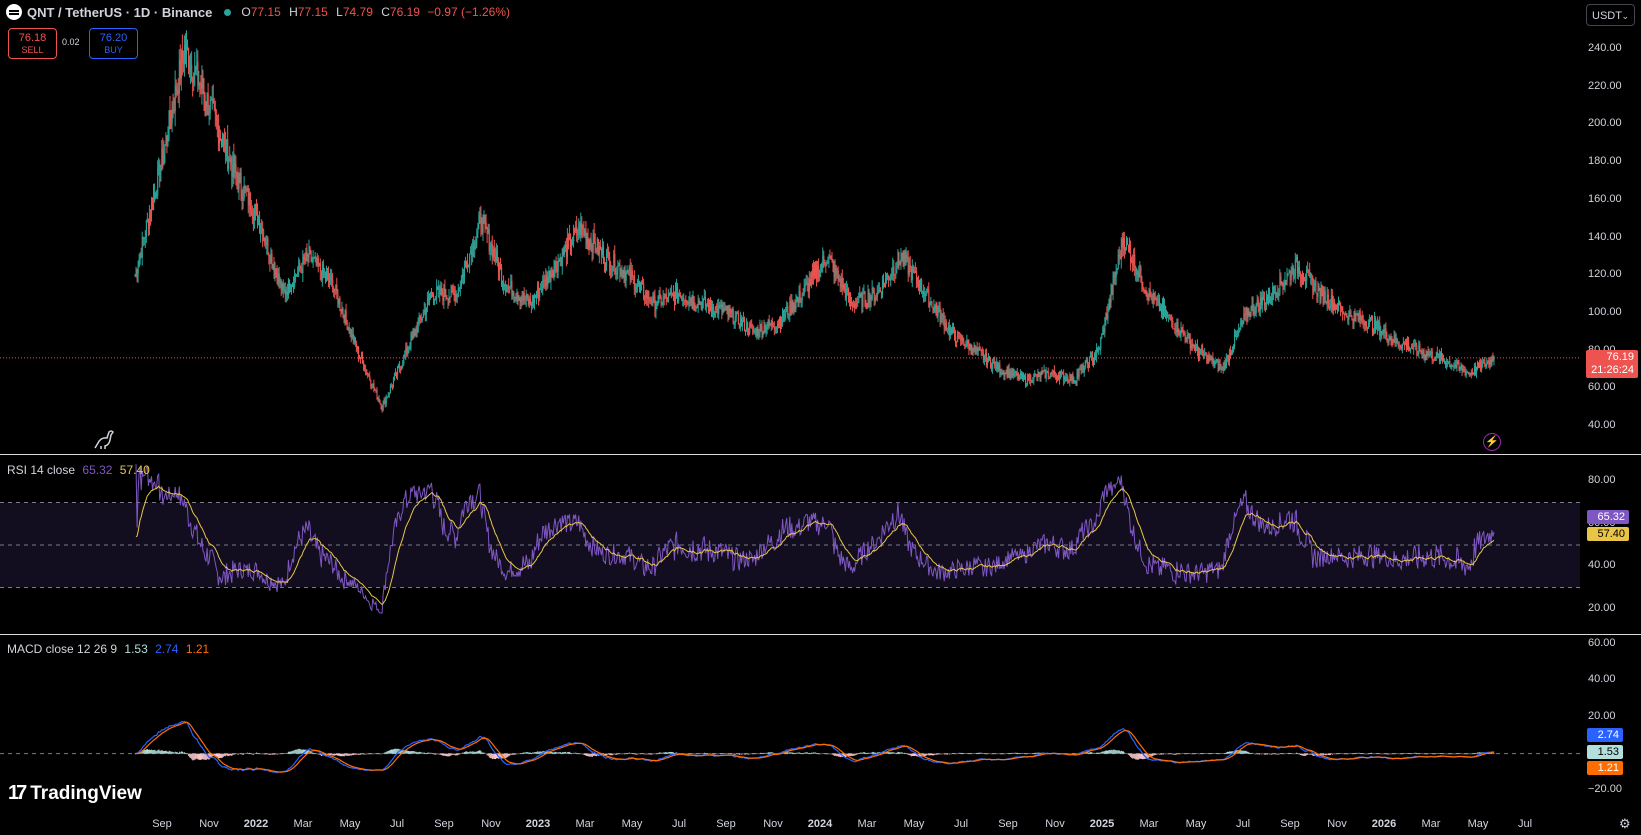 This screenshot has width=1641, height=835. Describe the element at coordinates (1605, 752) in the screenshot. I see `macd-hist-tag: 1.53` at that location.